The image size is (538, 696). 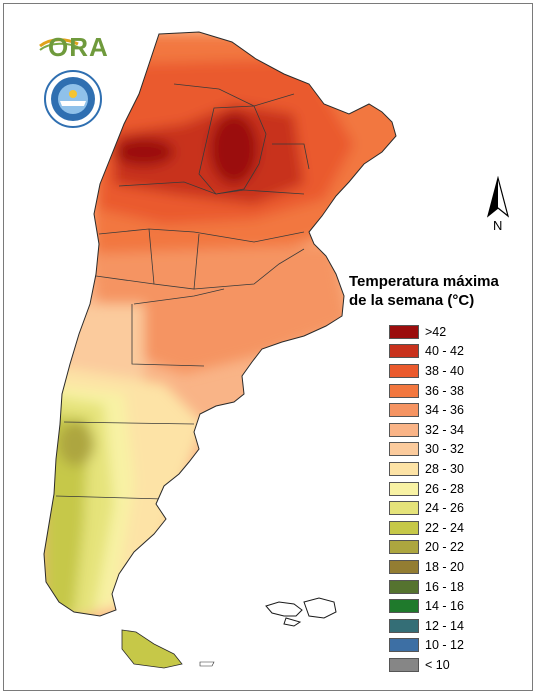 I want to click on legend-title-line1: Temperatura máxima, so click(x=424, y=281).